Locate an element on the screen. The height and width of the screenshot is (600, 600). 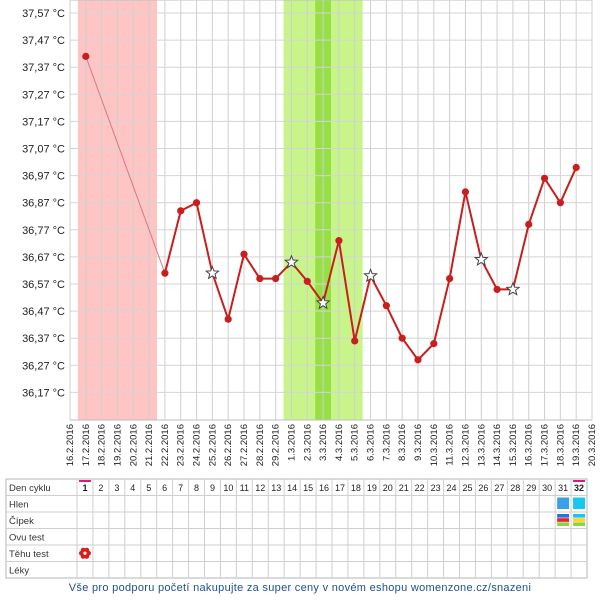
cycle-day-number: 8 is located at coordinates (196, 488).